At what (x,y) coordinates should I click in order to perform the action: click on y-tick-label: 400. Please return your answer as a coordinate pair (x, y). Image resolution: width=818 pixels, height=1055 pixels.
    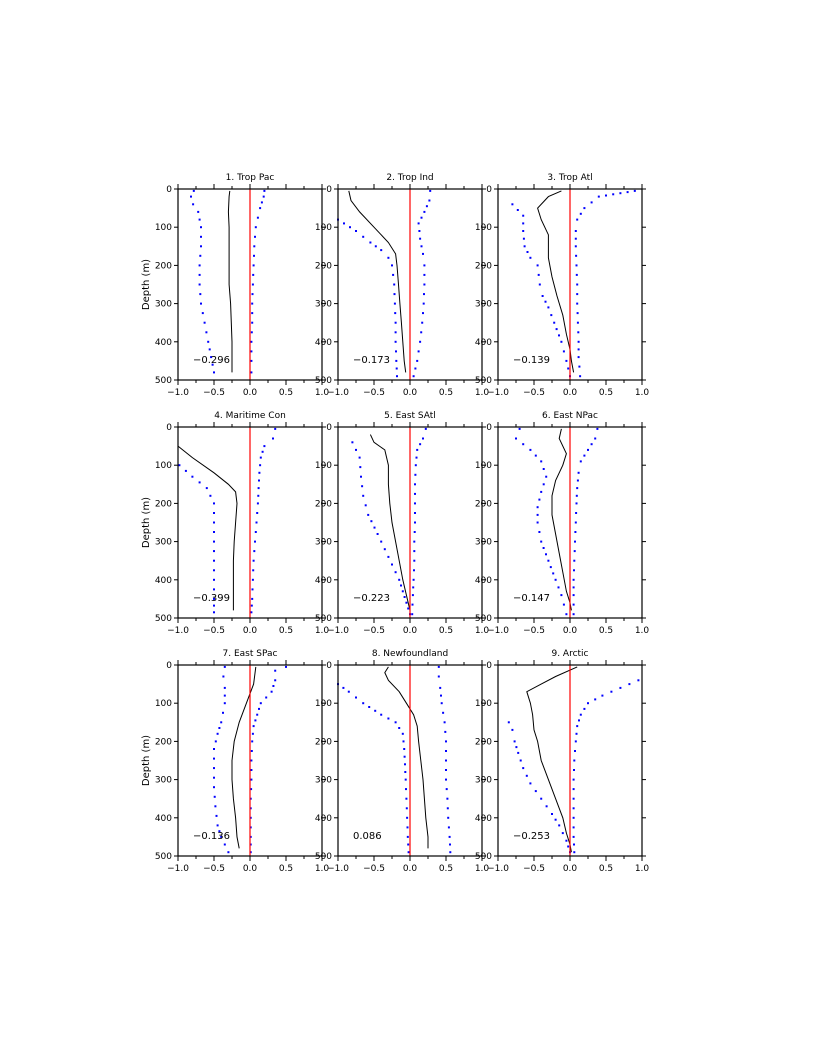
    Looking at the image, I should click on (483, 819).